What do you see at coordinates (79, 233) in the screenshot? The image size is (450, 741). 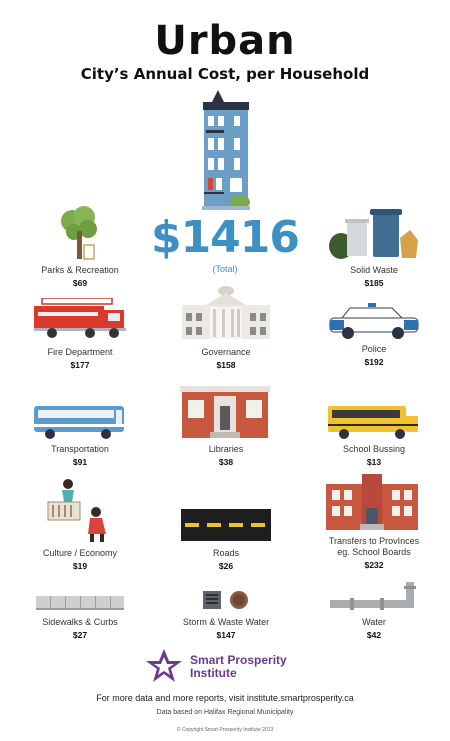 I see `tree-icon` at bounding box center [79, 233].